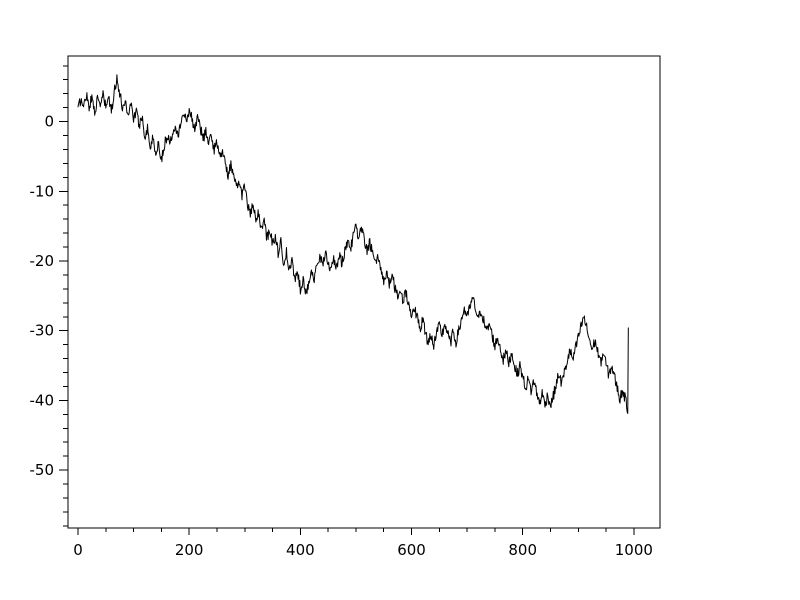 The width and height of the screenshot is (800, 600). I want to click on x-tick-label: 800, so click(522, 550).